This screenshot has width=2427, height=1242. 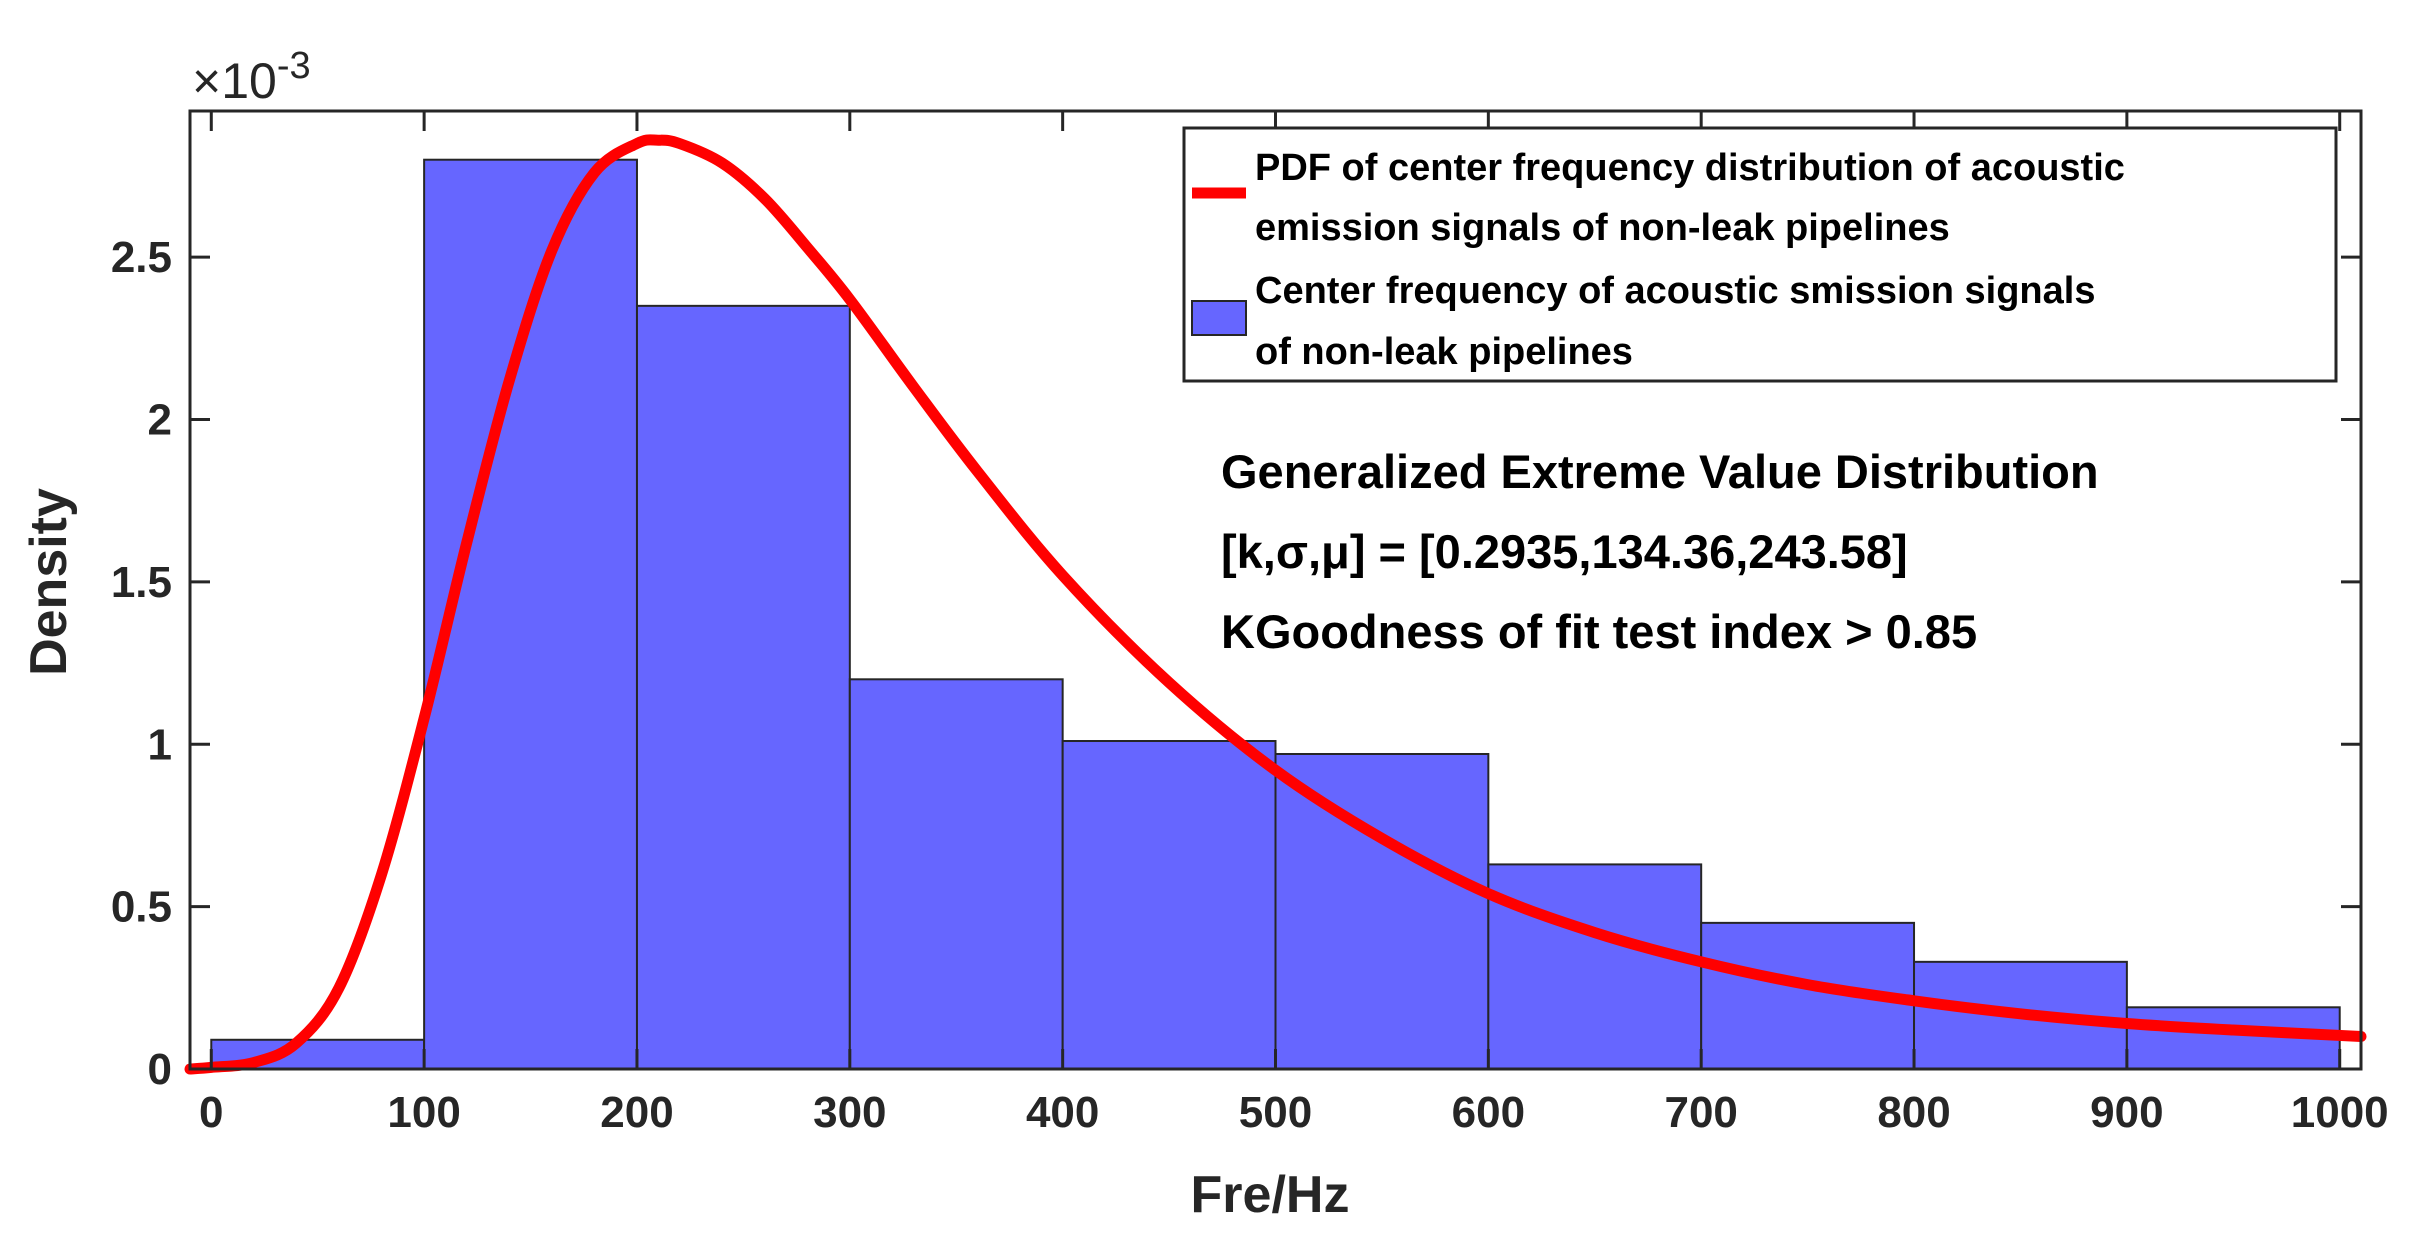 I want to click on y-tick-labels: 0 0.5 1 1.5 2 2.5, so click(x=141, y=663).